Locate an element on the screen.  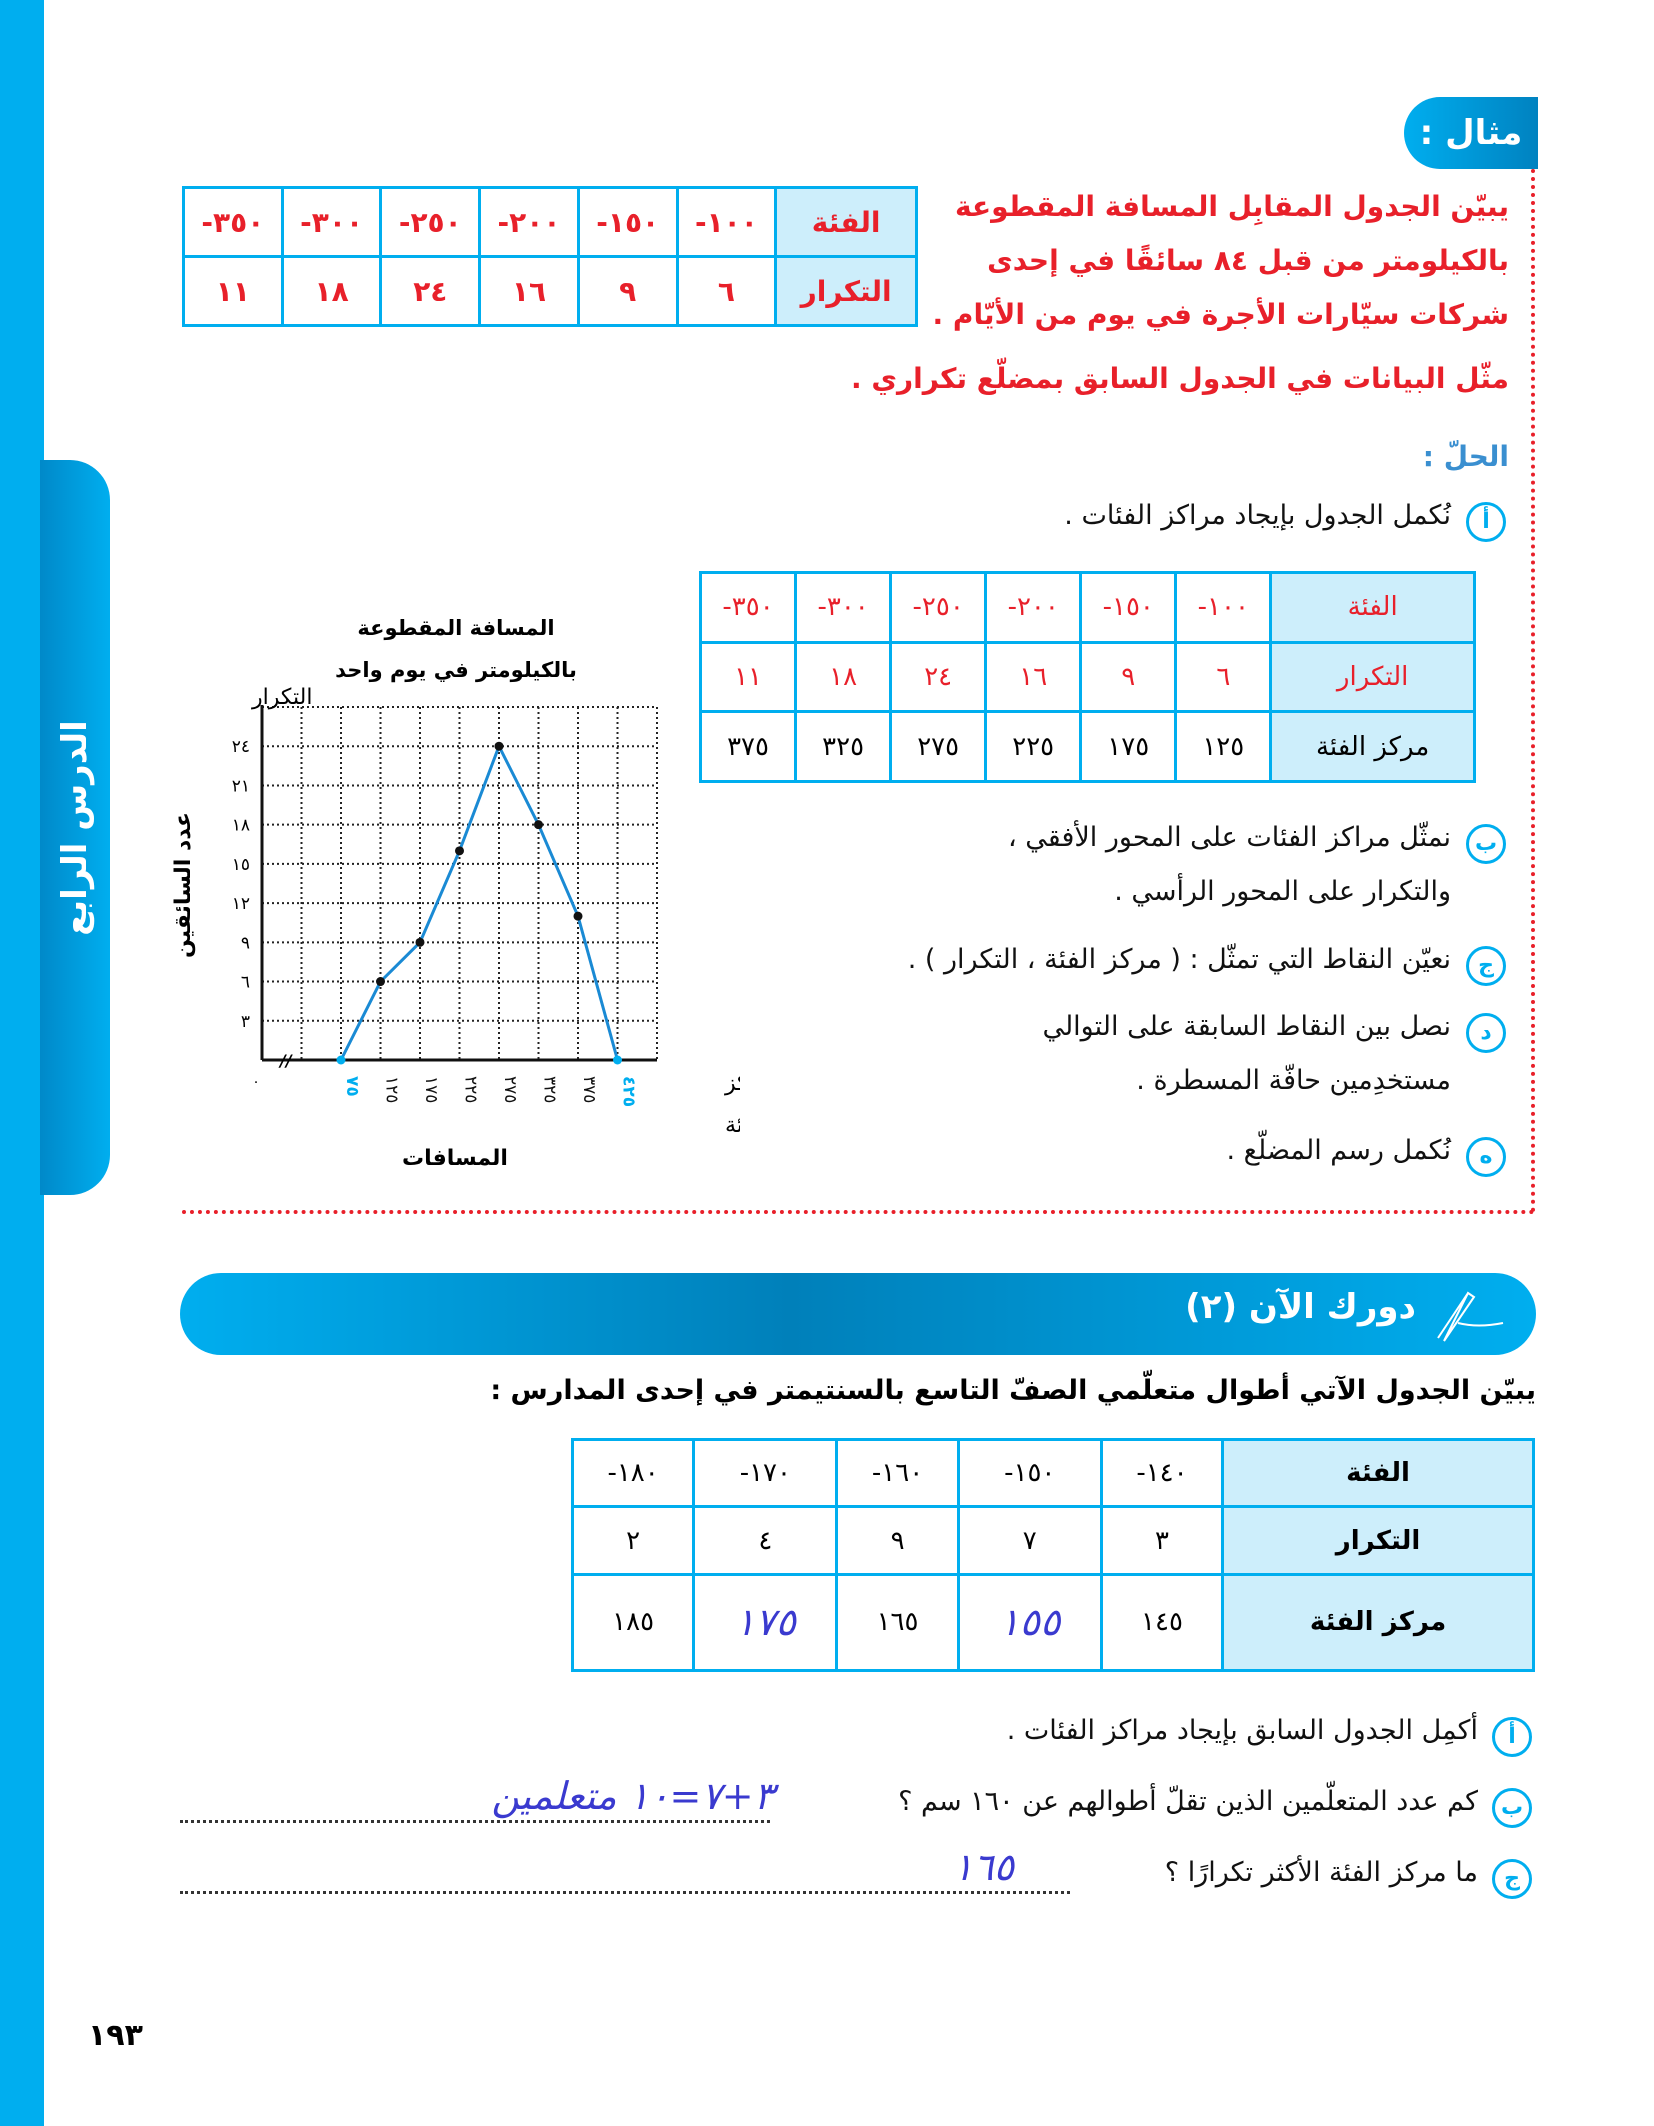
lesson-tab: الدرس الرابع is located at coordinates (75, 827).